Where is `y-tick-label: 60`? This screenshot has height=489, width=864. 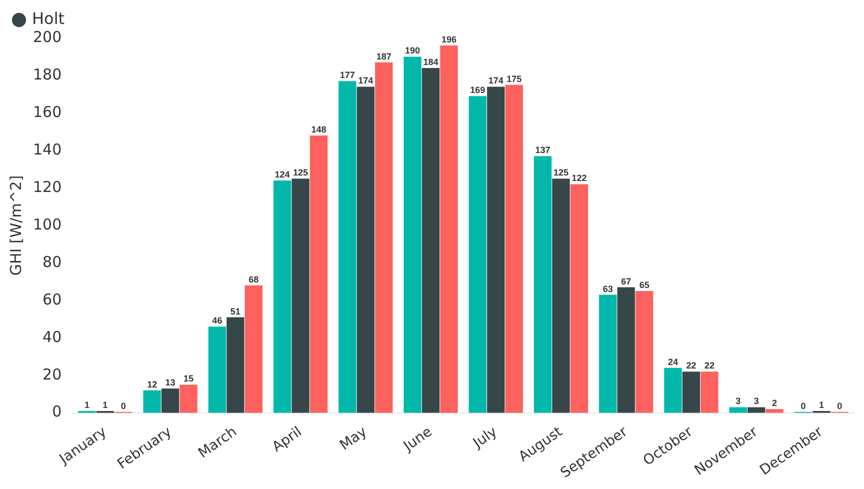 y-tick-label: 60 is located at coordinates (52, 299).